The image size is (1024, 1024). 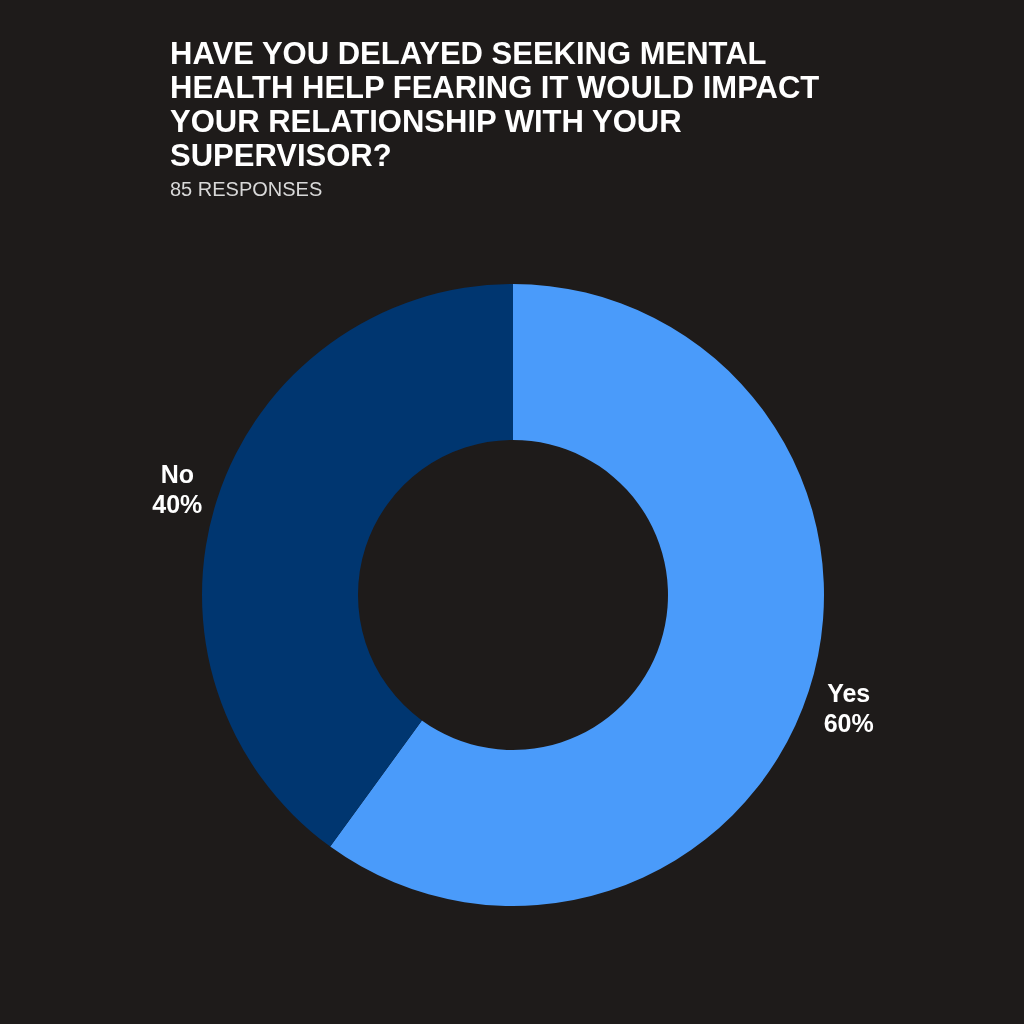 I want to click on slice-label: Yes, so click(x=849, y=692).